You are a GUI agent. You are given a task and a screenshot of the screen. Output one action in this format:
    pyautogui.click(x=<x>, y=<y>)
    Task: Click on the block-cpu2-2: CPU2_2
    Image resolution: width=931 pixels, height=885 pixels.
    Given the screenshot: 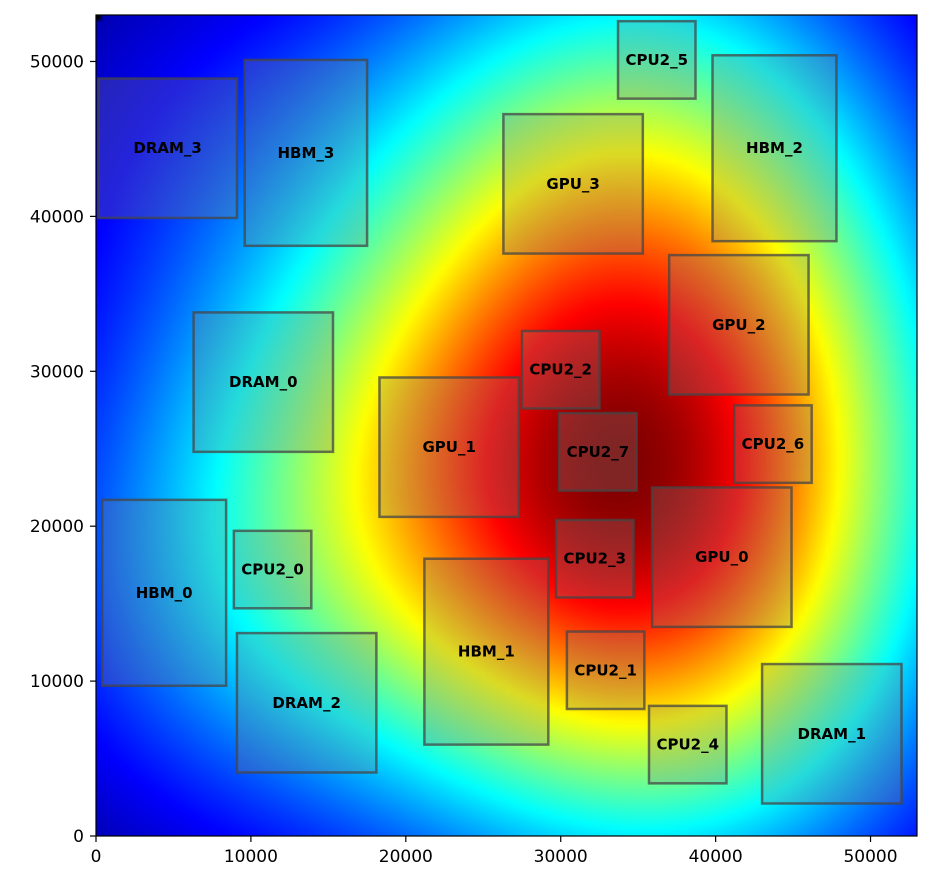 What is the action you would take?
    pyautogui.click(x=560, y=369)
    